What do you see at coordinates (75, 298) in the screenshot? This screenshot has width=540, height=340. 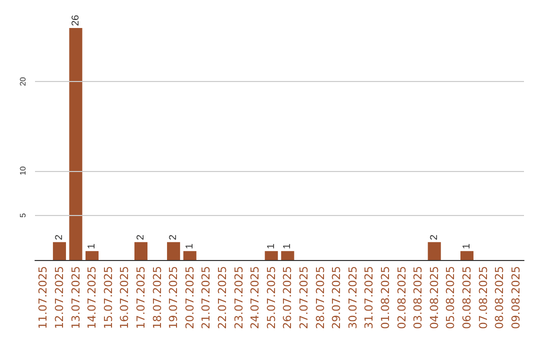 I see `x-tick-label: 13.07.2025` at bounding box center [75, 298].